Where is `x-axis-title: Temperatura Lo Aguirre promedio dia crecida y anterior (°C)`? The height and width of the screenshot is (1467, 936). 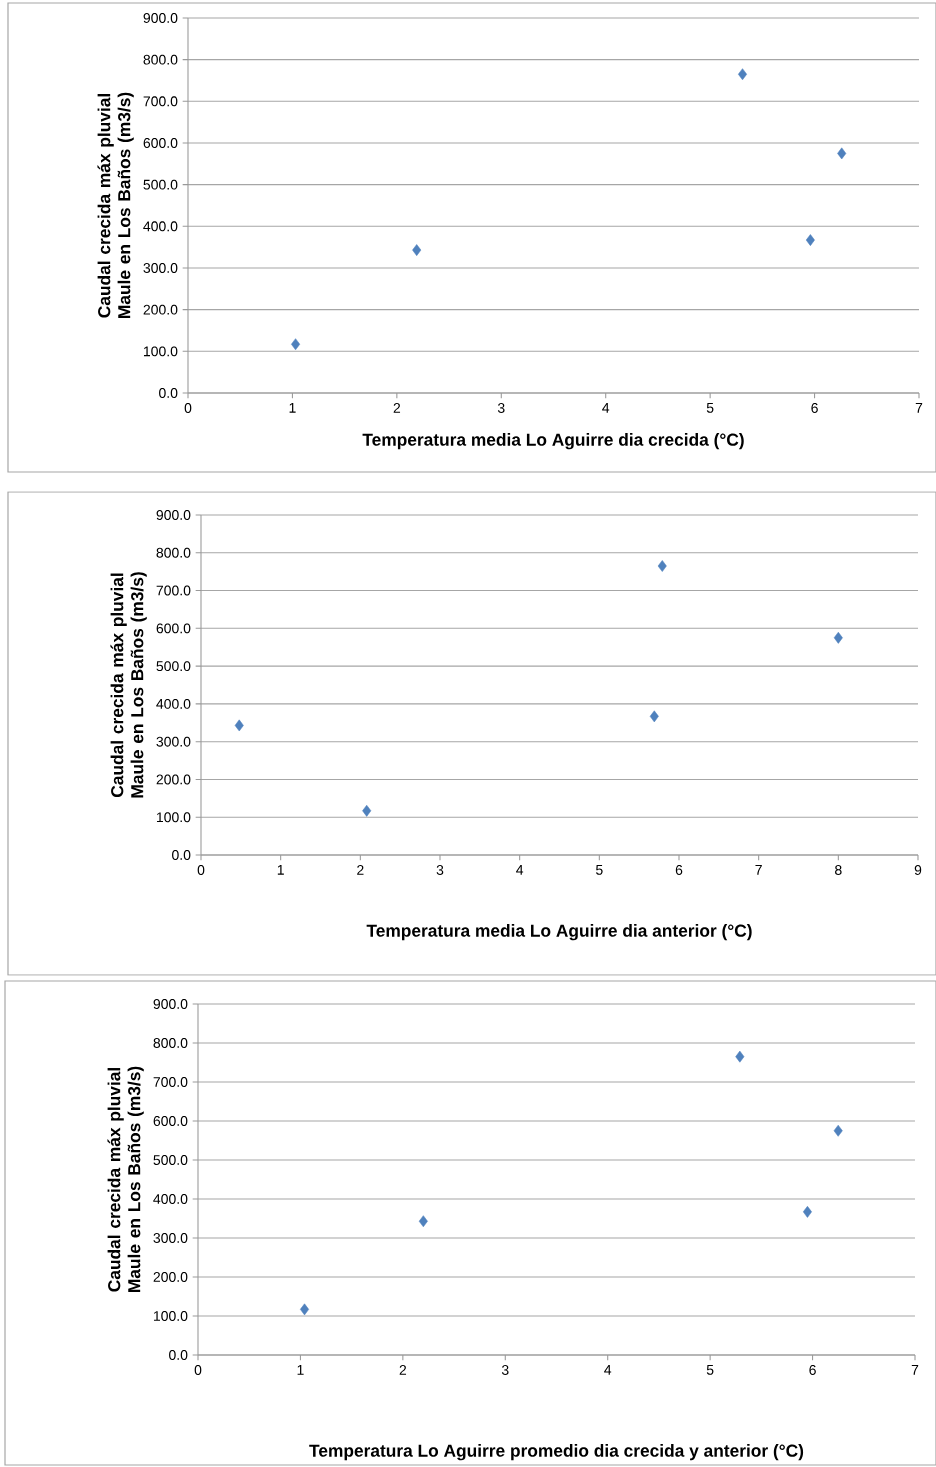
x-axis-title: Temperatura Lo Aguirre promedio dia crecida y anterior (°C) is located at coordinates (556, 1452).